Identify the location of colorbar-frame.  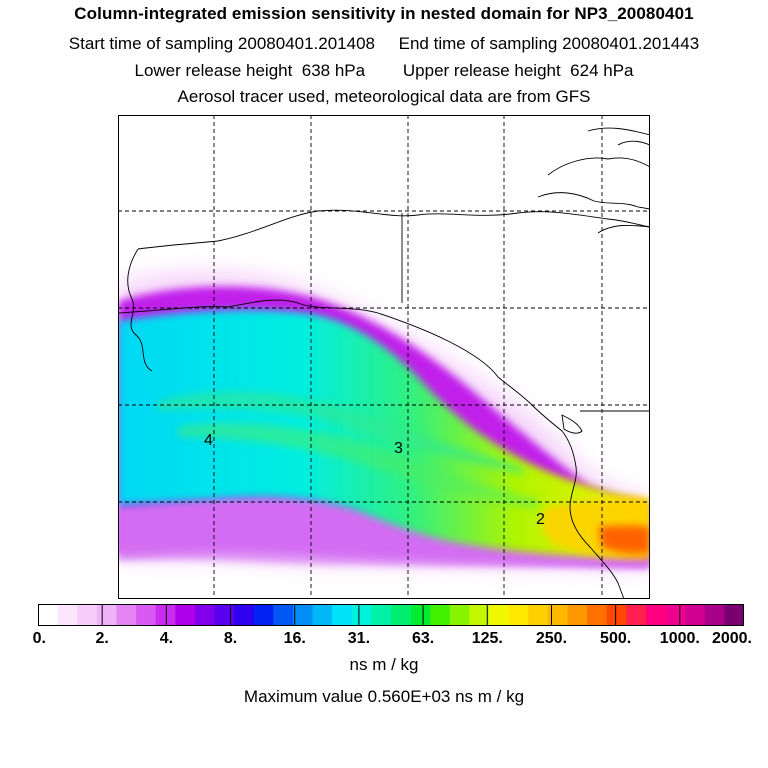
(391, 615).